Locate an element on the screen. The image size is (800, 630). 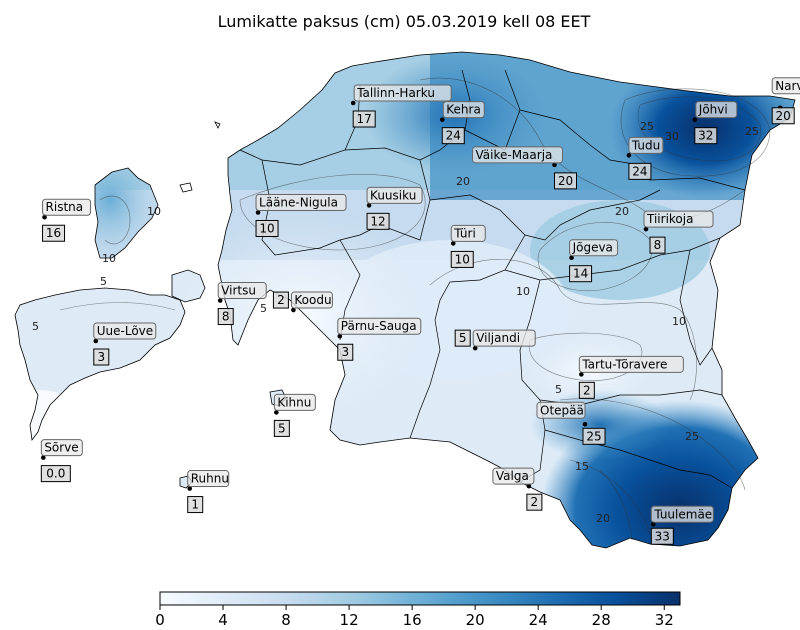
station-name: Valga is located at coordinates (512, 476).